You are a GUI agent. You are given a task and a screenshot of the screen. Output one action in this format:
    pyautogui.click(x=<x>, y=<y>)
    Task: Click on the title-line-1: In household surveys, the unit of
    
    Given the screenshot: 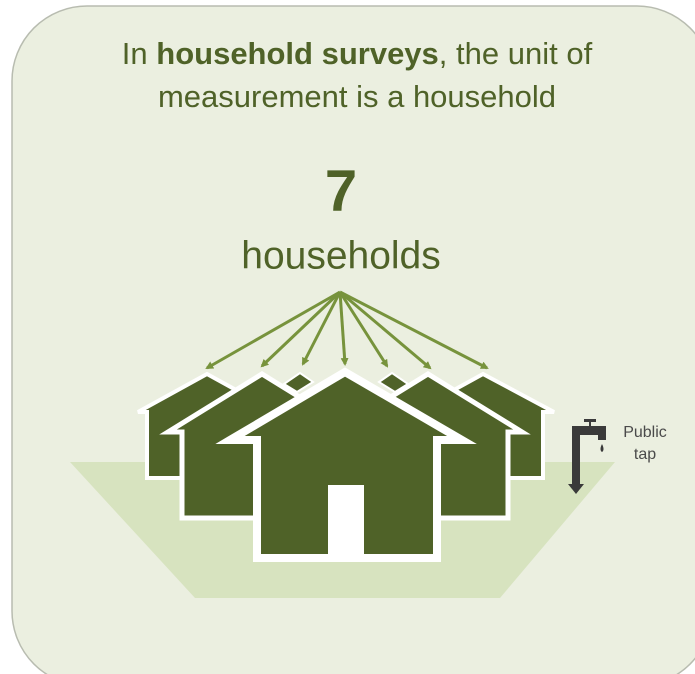 What is the action you would take?
    pyautogui.click(x=357, y=53)
    